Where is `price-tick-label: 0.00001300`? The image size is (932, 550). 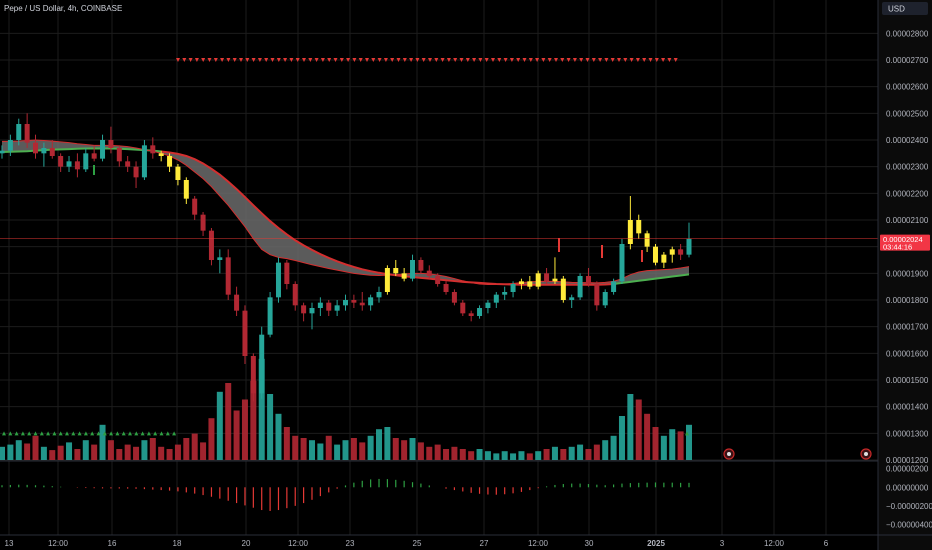
price-tick-label: 0.00001300 is located at coordinates (907, 433).